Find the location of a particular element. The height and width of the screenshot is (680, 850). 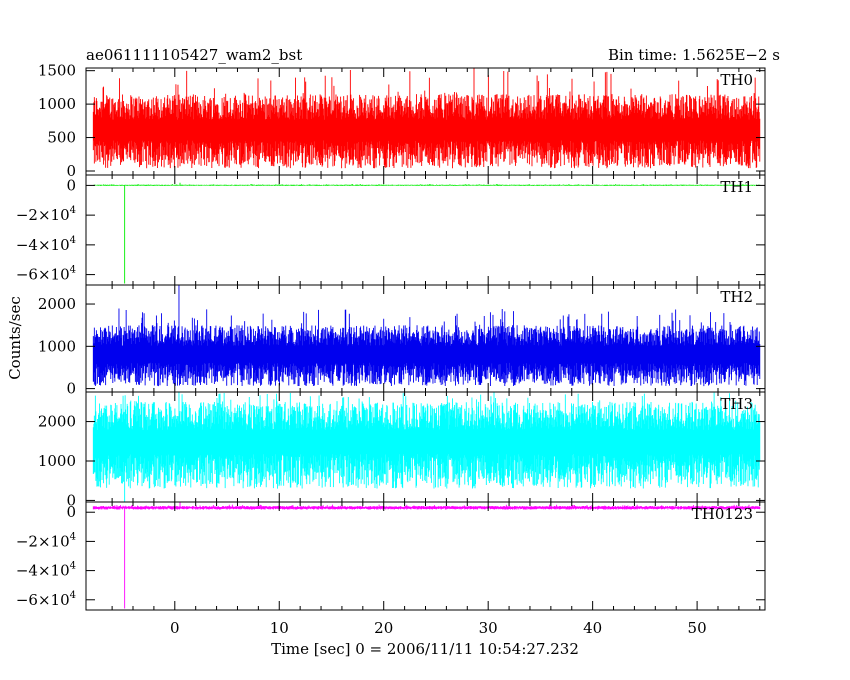

panel-th1: TH1 0 −2×104 −4×104 −6×104 is located at coordinates (391, 230).